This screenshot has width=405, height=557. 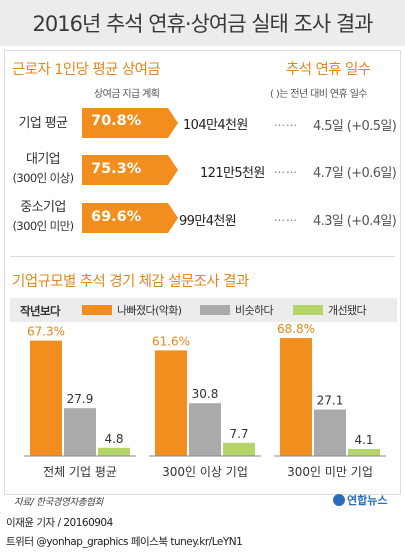 What do you see at coordinates (130, 282) in the screenshot?
I see `survey-heading: 기업규모별 추석 경기 체감 설문조사 결과` at bounding box center [130, 282].